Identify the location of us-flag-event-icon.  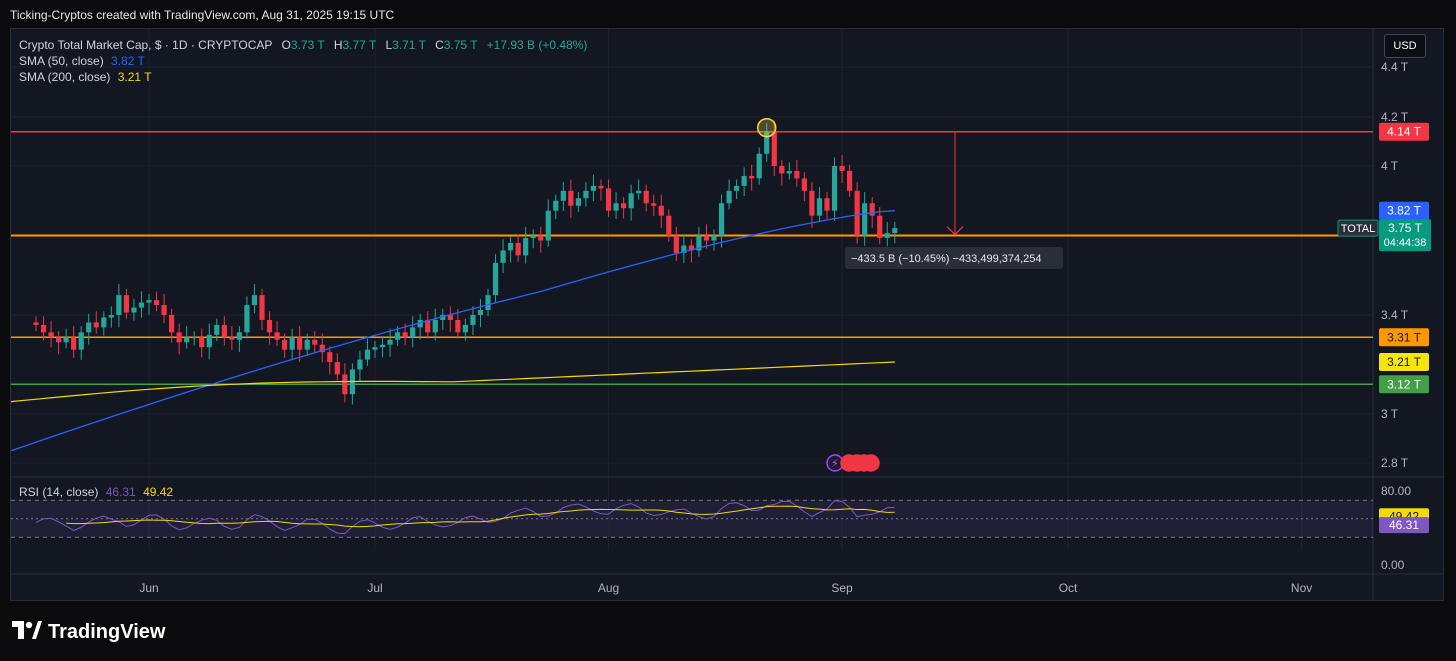
(871, 463).